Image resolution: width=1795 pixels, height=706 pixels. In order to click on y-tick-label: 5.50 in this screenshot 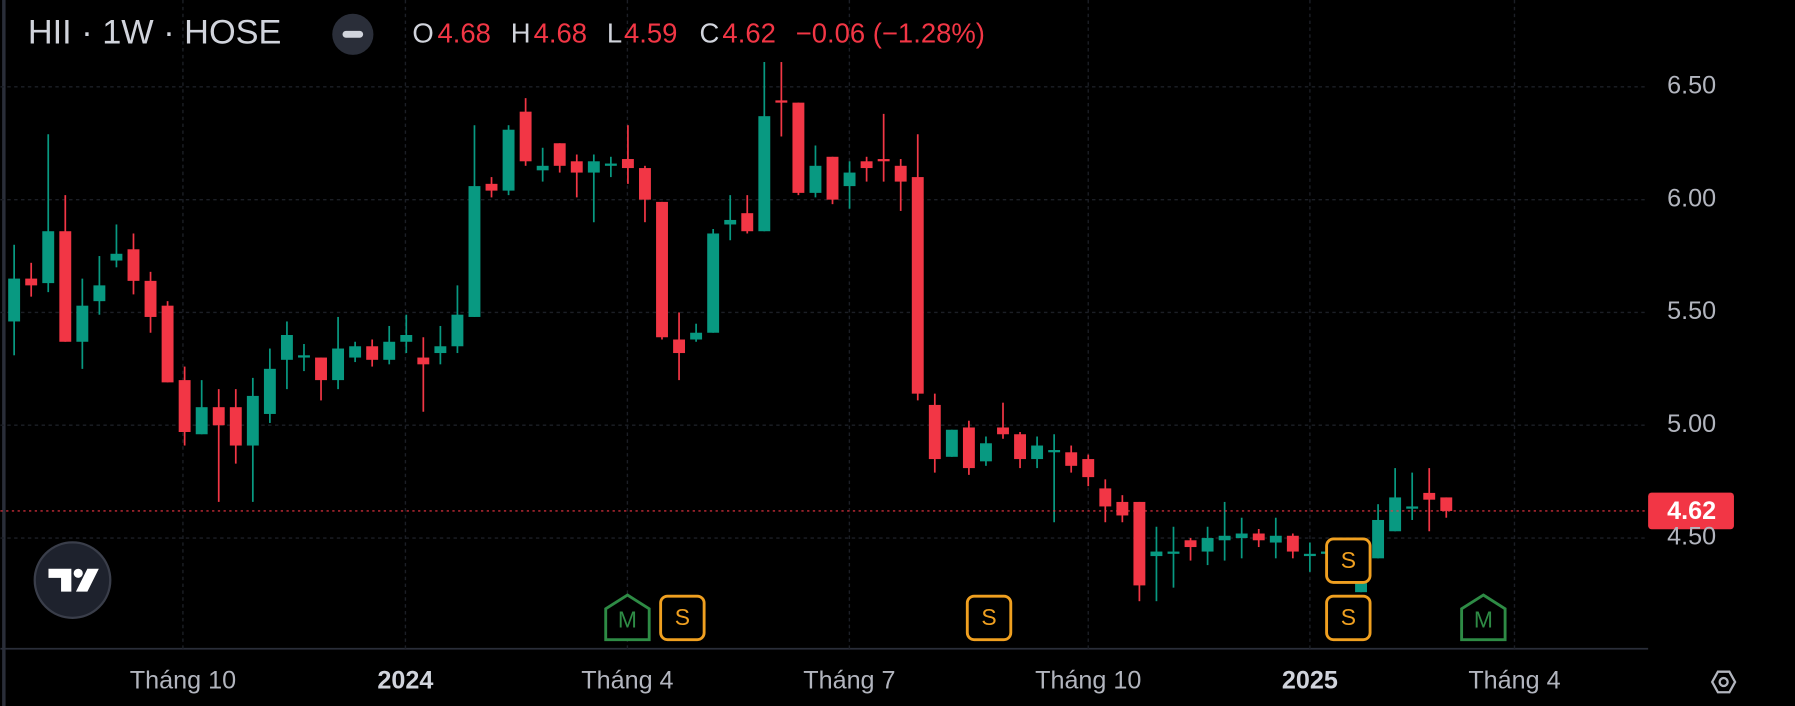, I will do `click(1691, 311)`.